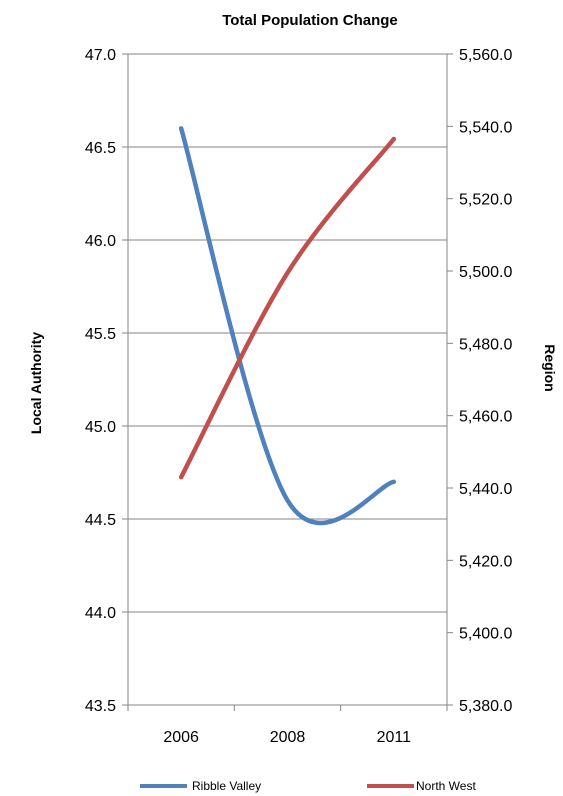  Describe the element at coordinates (485, 634) in the screenshot. I see `right-tick-label: 5,400.0` at that location.